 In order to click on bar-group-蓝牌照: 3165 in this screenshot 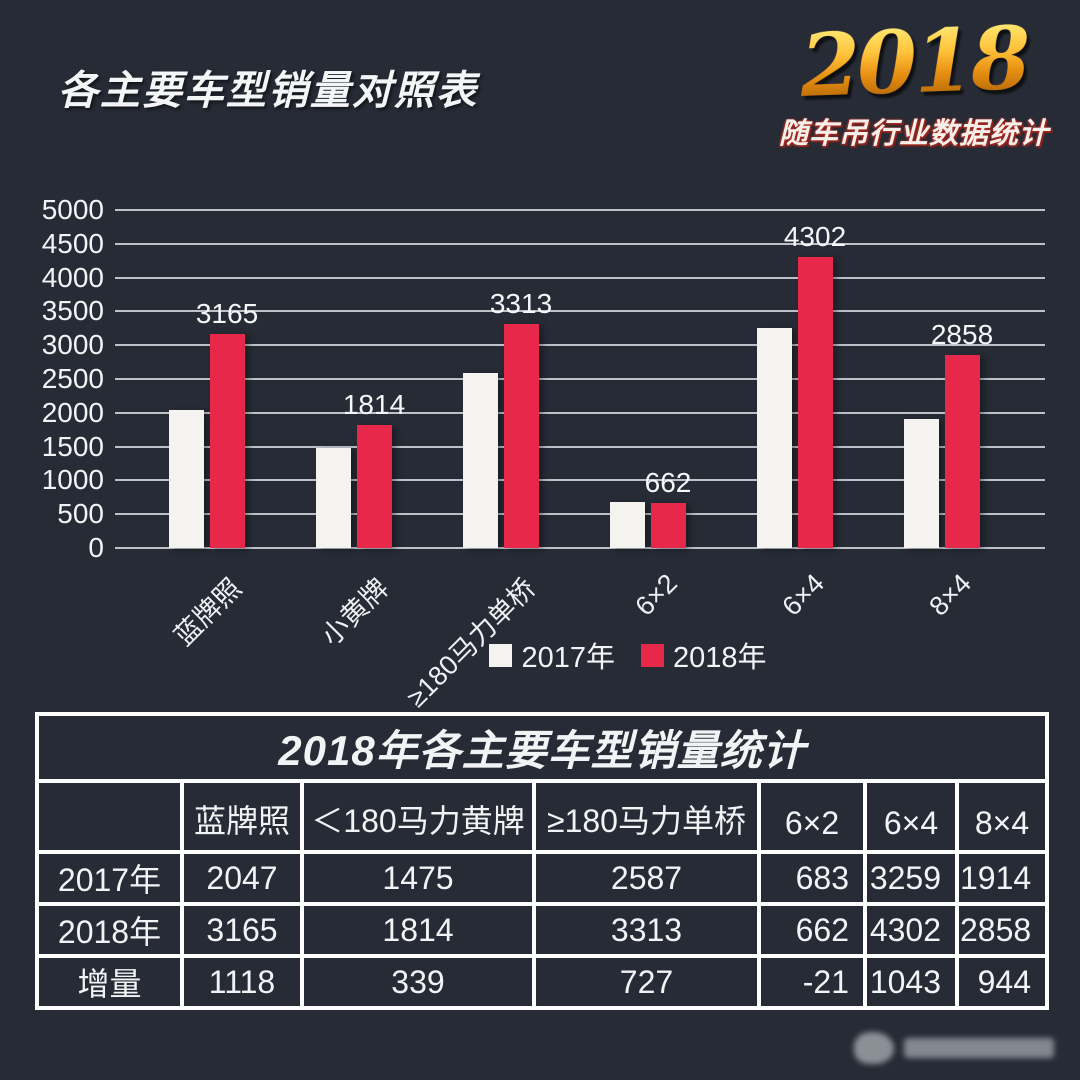, I will do `click(206, 379)`.